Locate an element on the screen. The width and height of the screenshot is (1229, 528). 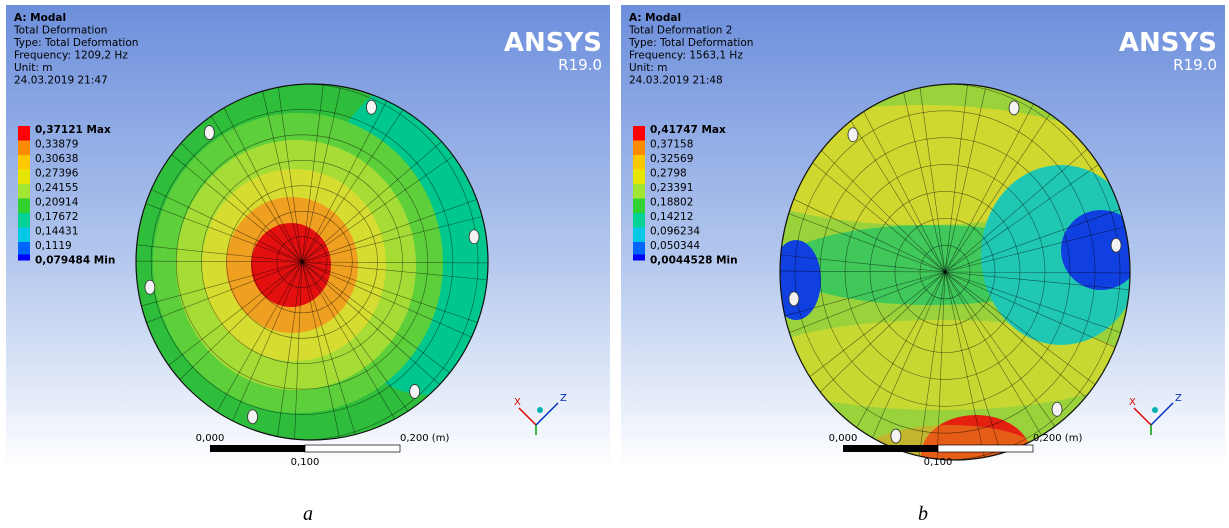
legend-label: 0,30638 is located at coordinates (56, 159).